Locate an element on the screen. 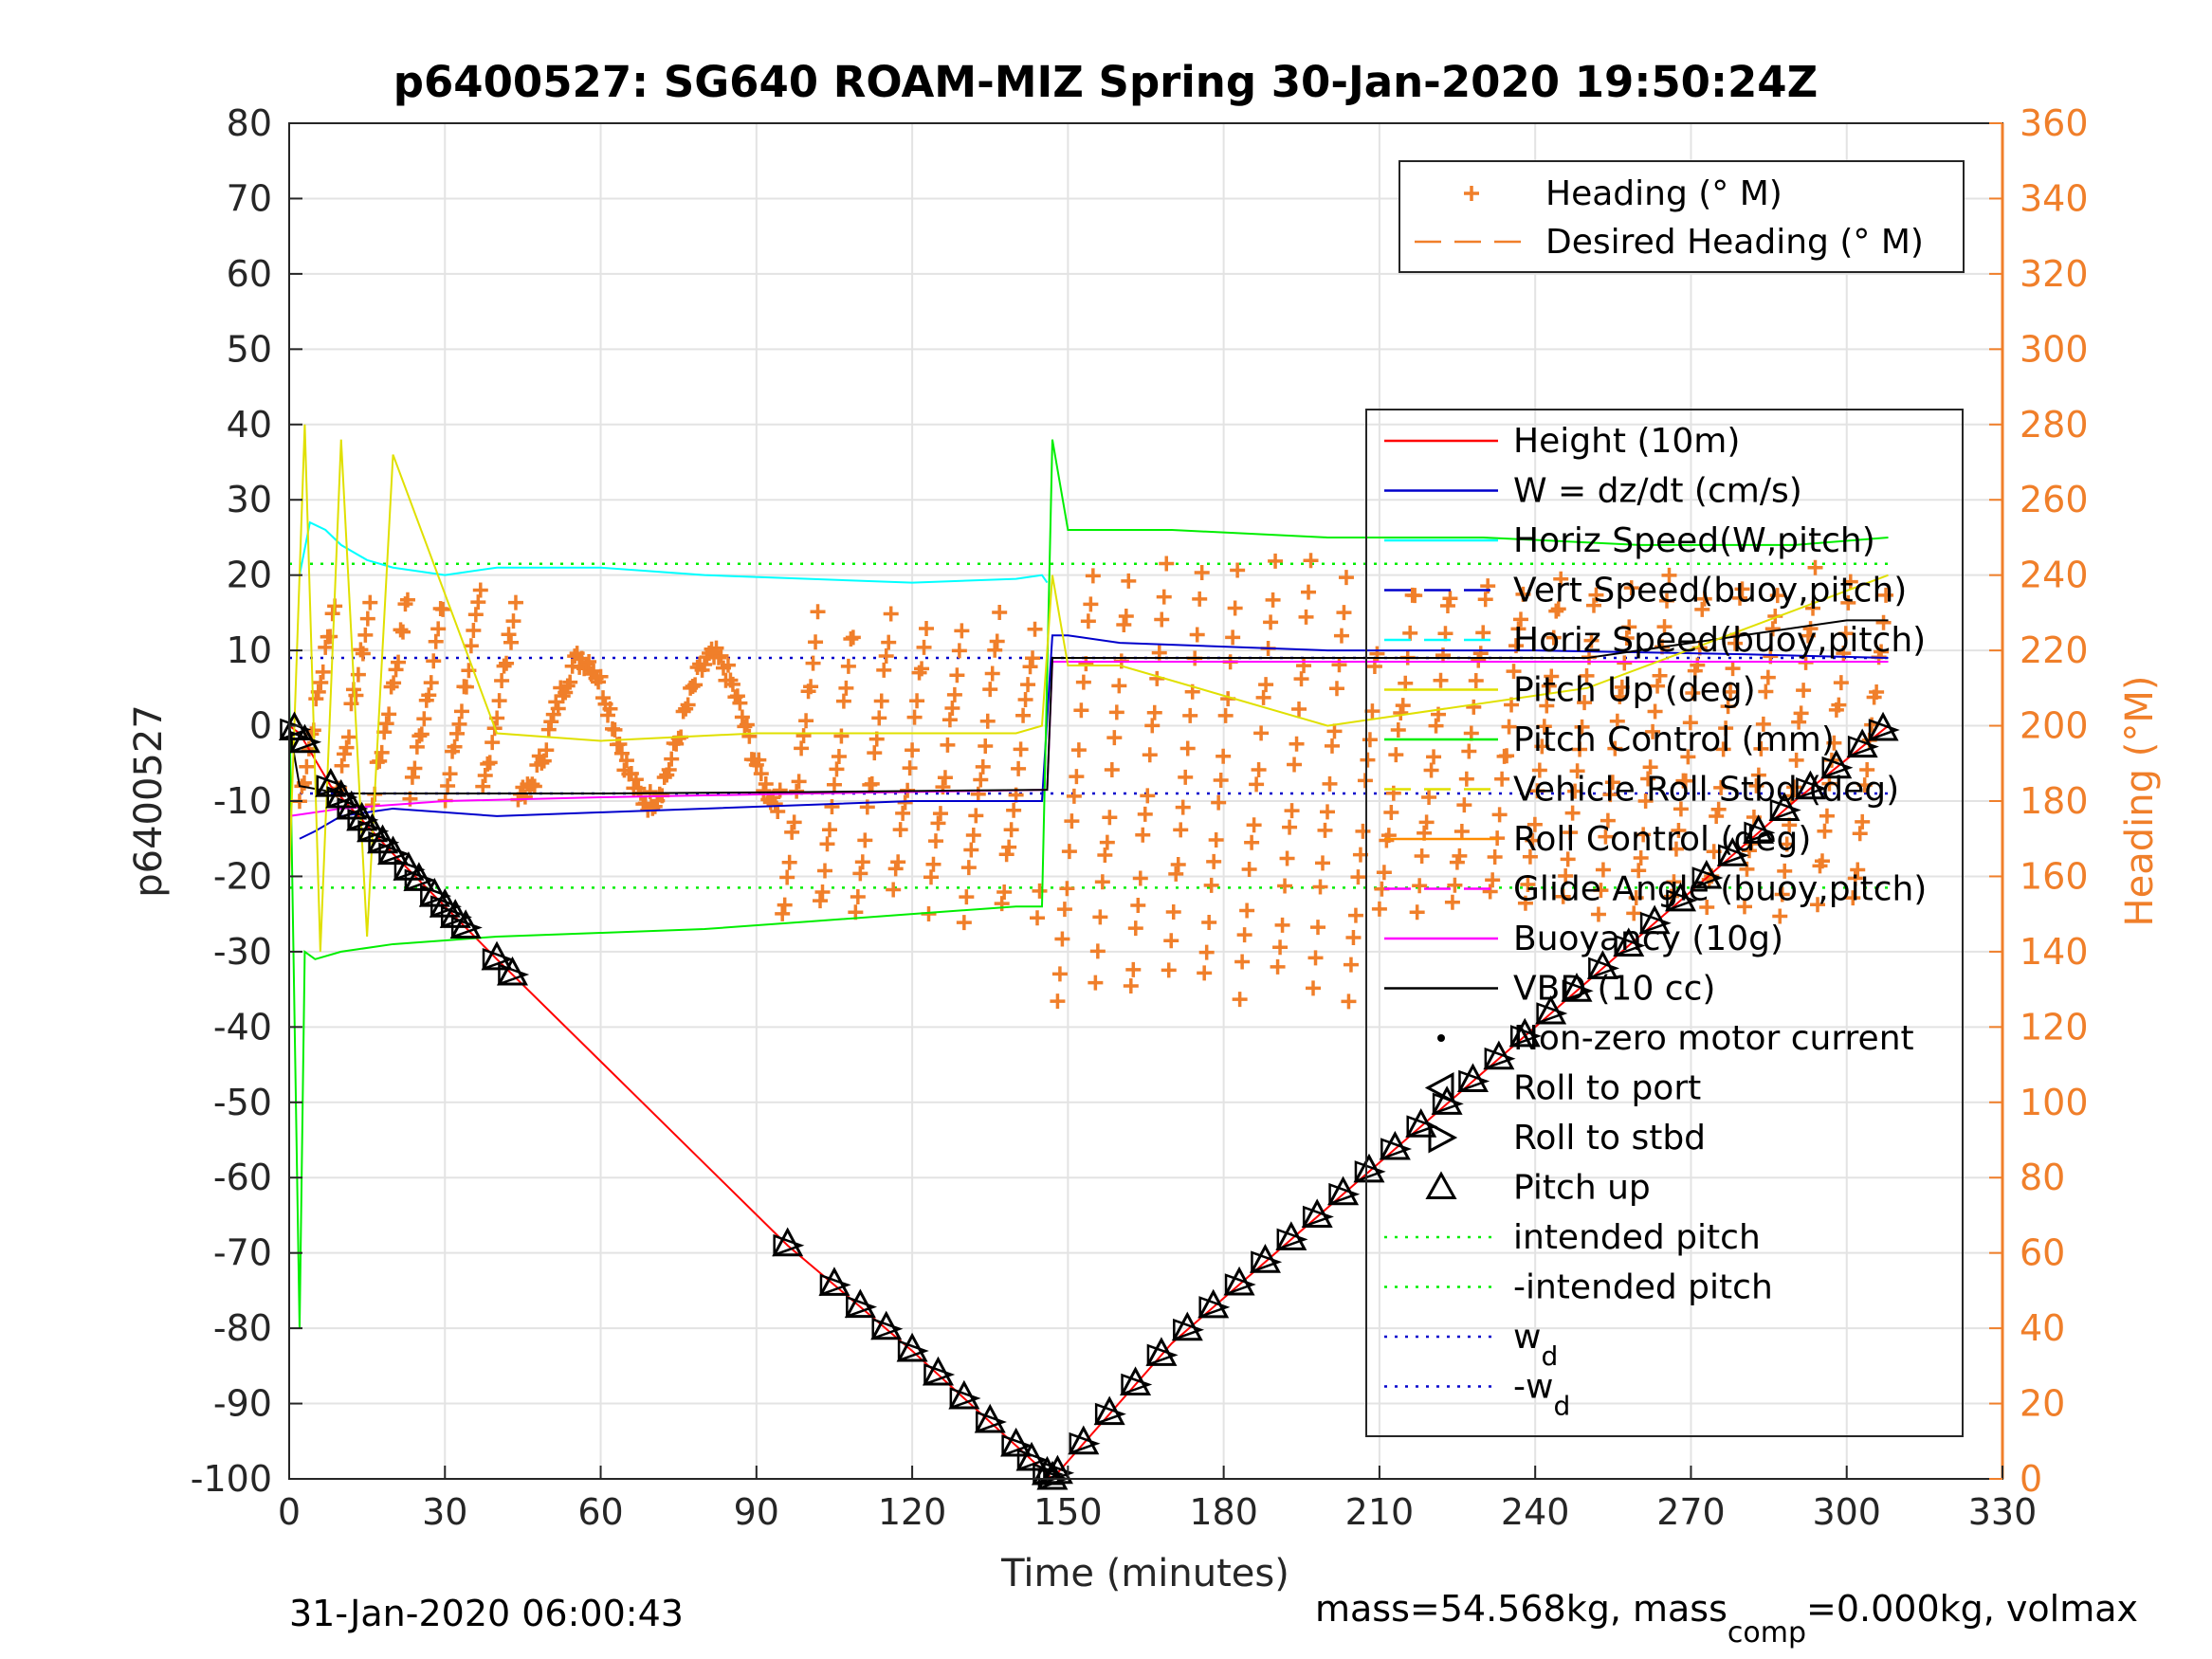 The width and height of the screenshot is (2212, 1659). y-left-tick-label: -100 is located at coordinates (231, 1479).